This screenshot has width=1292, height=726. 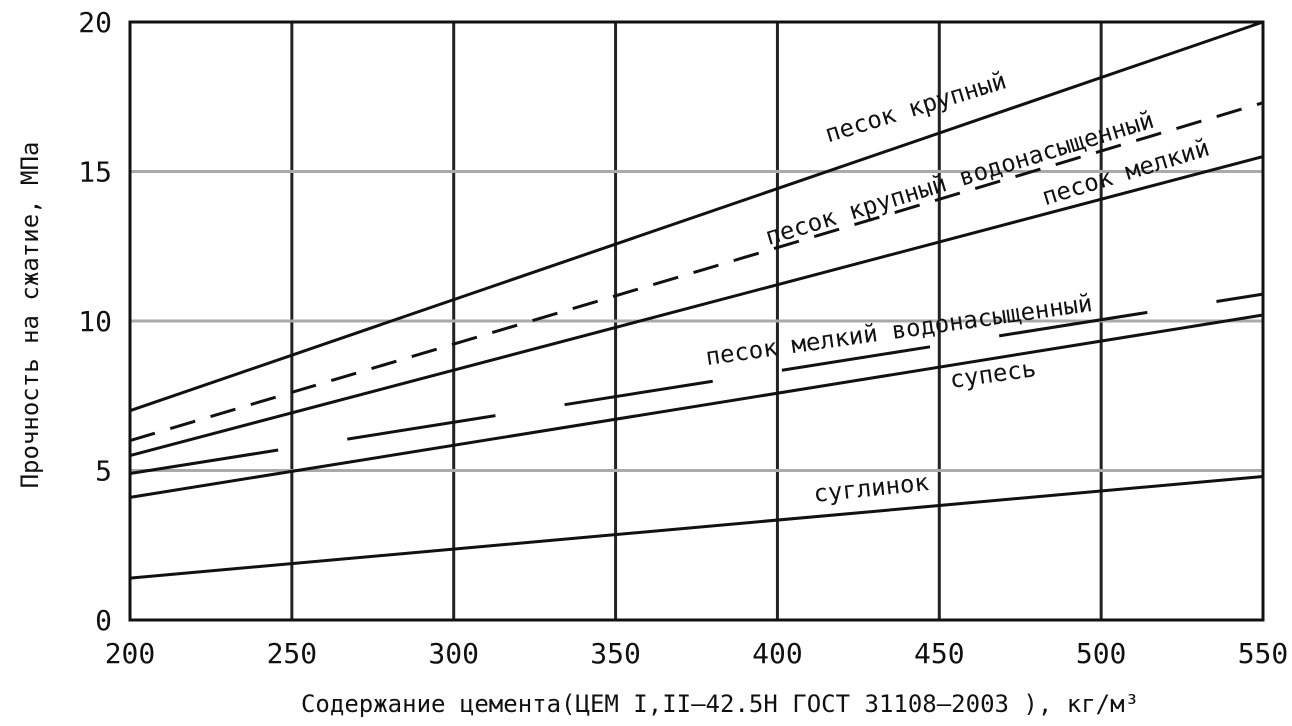 I want to click on series-label-supes: супесь, so click(x=993, y=374).